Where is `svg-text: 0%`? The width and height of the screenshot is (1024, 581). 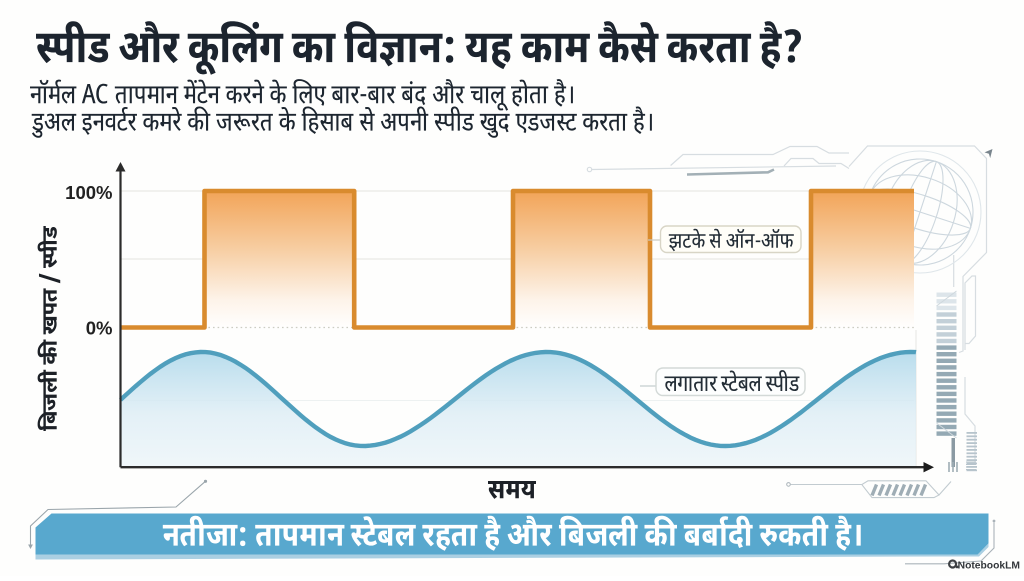
svg-text: 0% is located at coordinates (99, 328).